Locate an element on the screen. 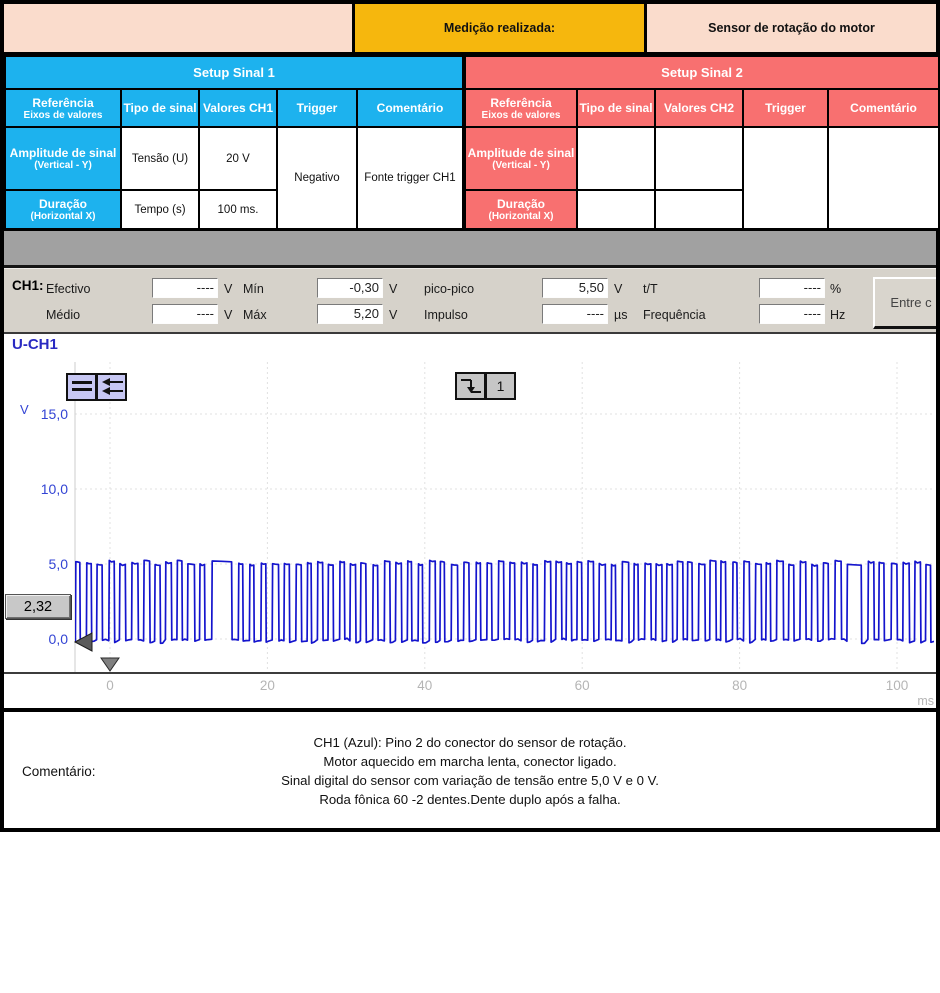  setup1-col-ref: Referência Eixos de valores is located at coordinates (63, 108).